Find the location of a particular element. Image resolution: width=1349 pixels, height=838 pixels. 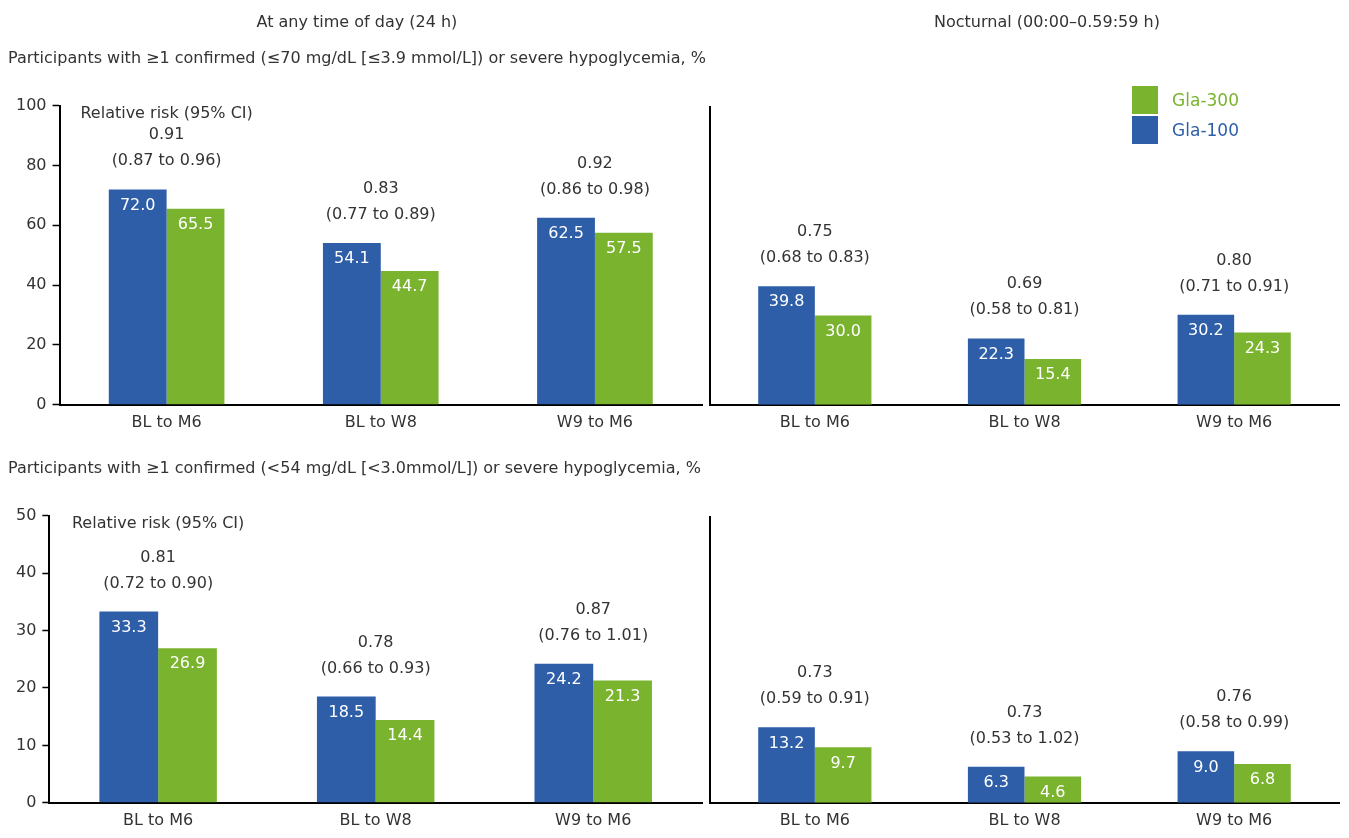

data-label: 30.2 is located at coordinates (1206, 330).